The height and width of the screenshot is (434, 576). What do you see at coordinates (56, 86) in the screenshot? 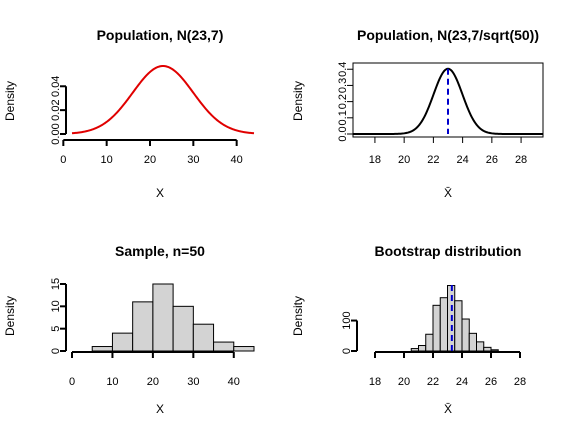
I see `y-tick-label: 0.04` at bounding box center [56, 86].